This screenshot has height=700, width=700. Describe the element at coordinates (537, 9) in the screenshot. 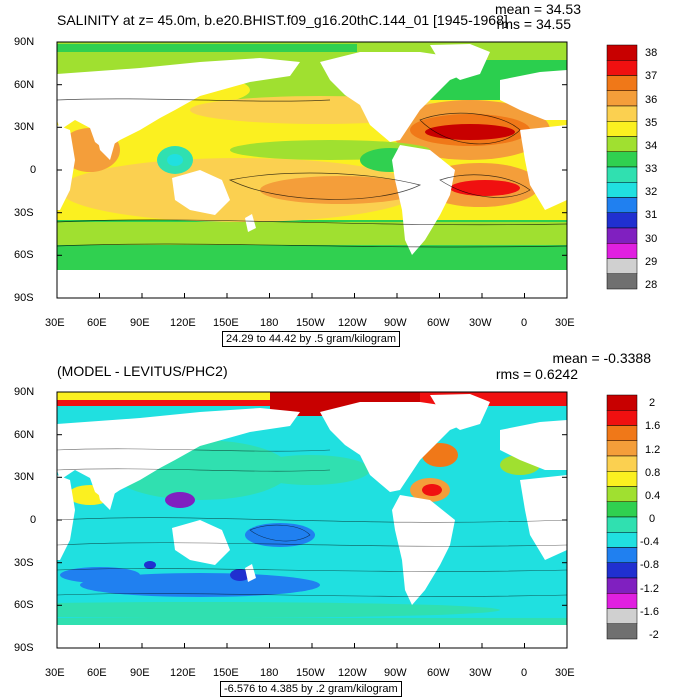

I see `panel1-mean: mean = 34.53` at that location.